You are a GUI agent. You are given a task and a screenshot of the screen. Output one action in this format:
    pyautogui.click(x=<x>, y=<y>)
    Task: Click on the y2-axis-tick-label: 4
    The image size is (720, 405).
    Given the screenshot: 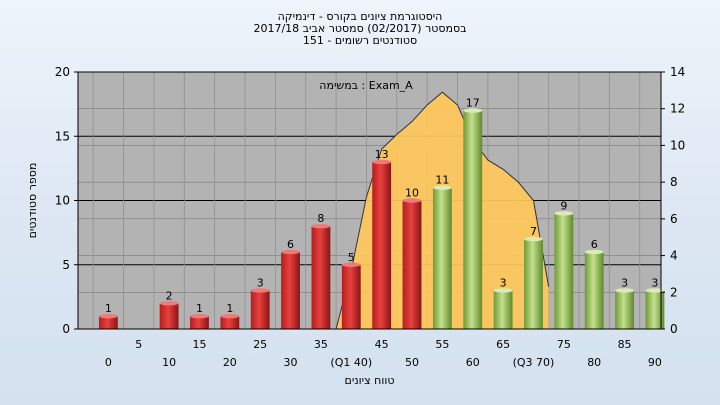 What is the action you would take?
    pyautogui.click(x=674, y=256)
    